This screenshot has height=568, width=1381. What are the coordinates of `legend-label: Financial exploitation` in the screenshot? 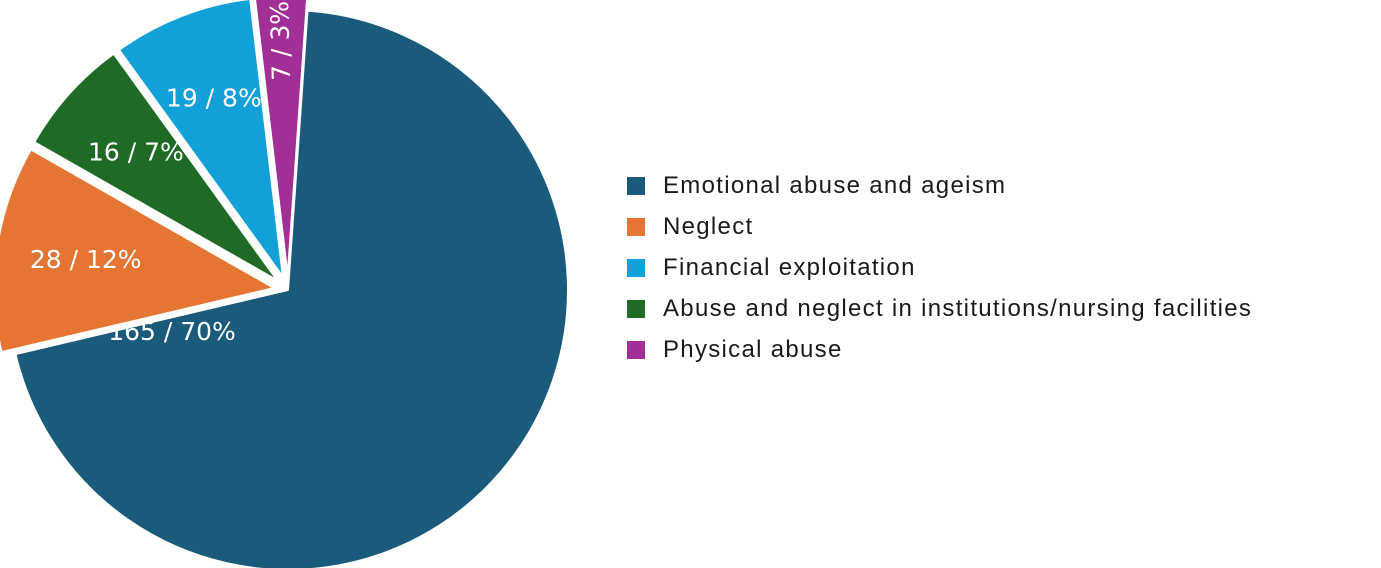 It's located at (789, 267).